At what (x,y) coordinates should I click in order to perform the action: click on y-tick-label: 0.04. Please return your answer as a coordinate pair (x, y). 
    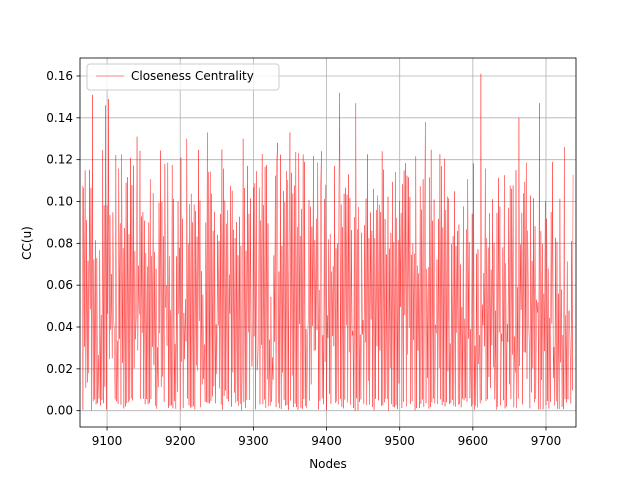
    Looking at the image, I should click on (59, 327).